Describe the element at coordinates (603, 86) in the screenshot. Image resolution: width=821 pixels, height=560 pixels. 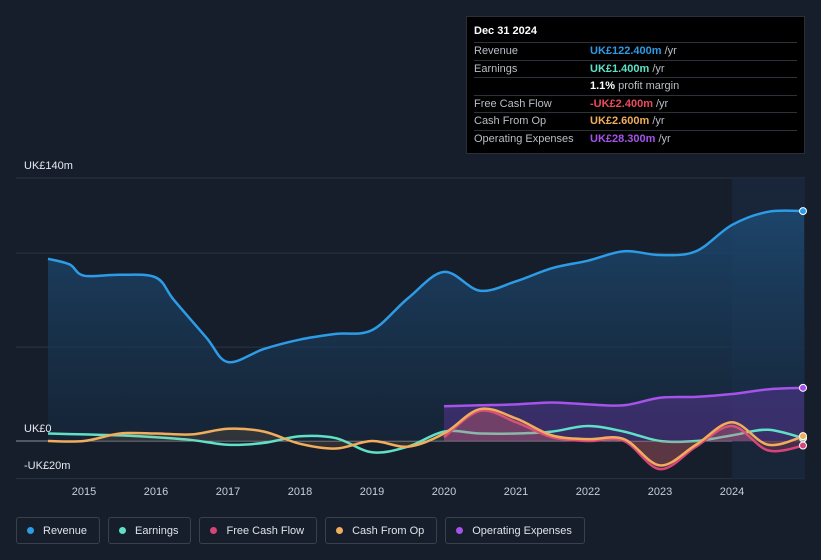
I see `tooltip-row-value: 1.1%` at that location.